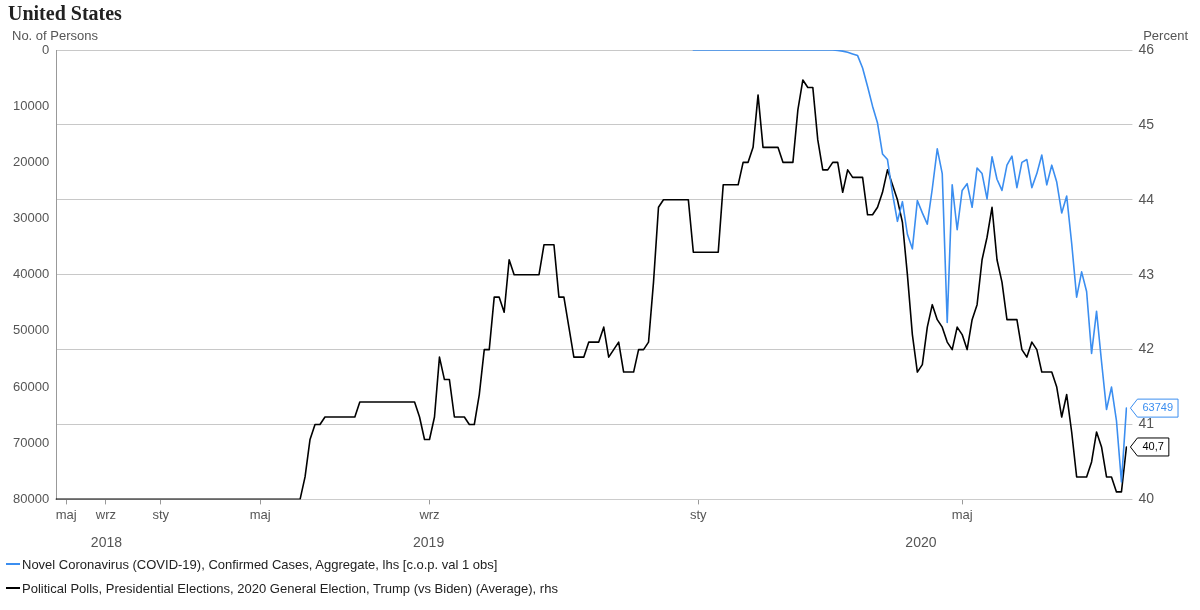 This screenshot has width=1200, height=610. Describe the element at coordinates (1146, 48) in the screenshot. I see `y2-tick-label: 46` at that location.